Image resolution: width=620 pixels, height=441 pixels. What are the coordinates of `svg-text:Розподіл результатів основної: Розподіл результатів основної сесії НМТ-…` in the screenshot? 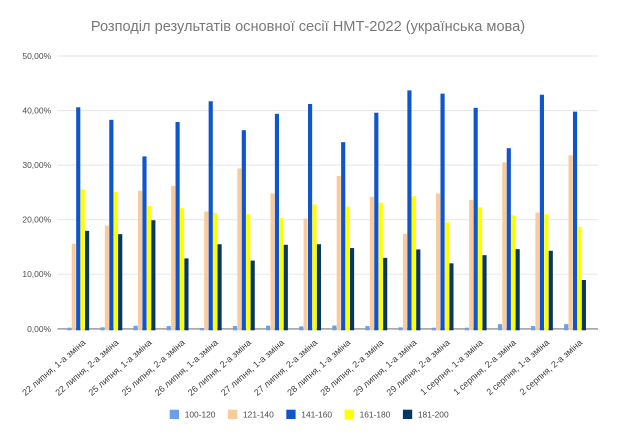 It's located at (308, 27).